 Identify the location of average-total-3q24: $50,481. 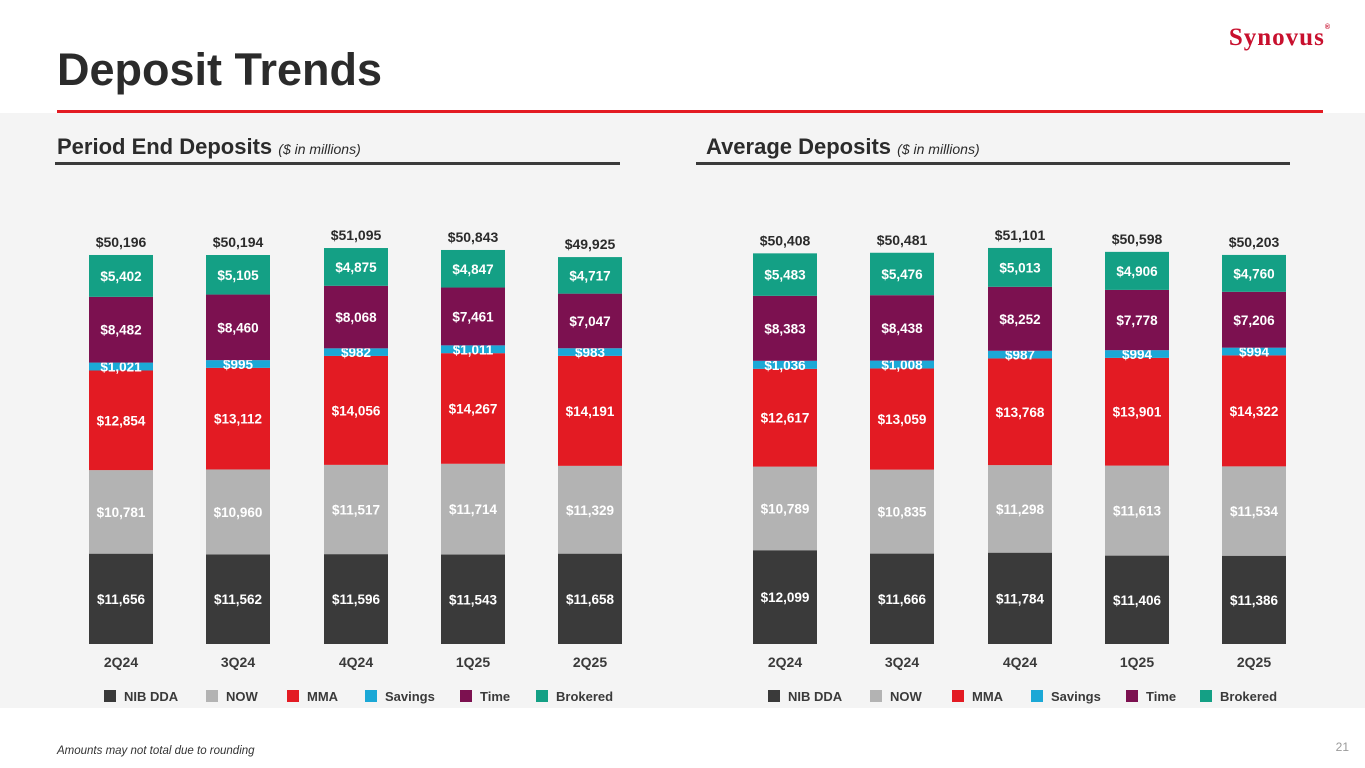
(902, 240).